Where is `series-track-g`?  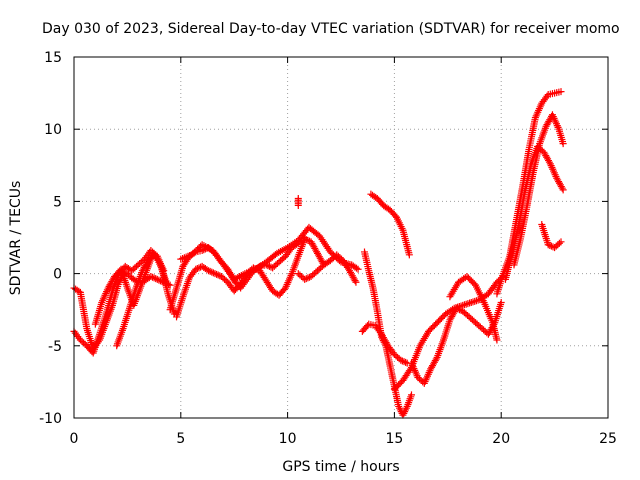 series-track-g is located at coordinates (269, 253).